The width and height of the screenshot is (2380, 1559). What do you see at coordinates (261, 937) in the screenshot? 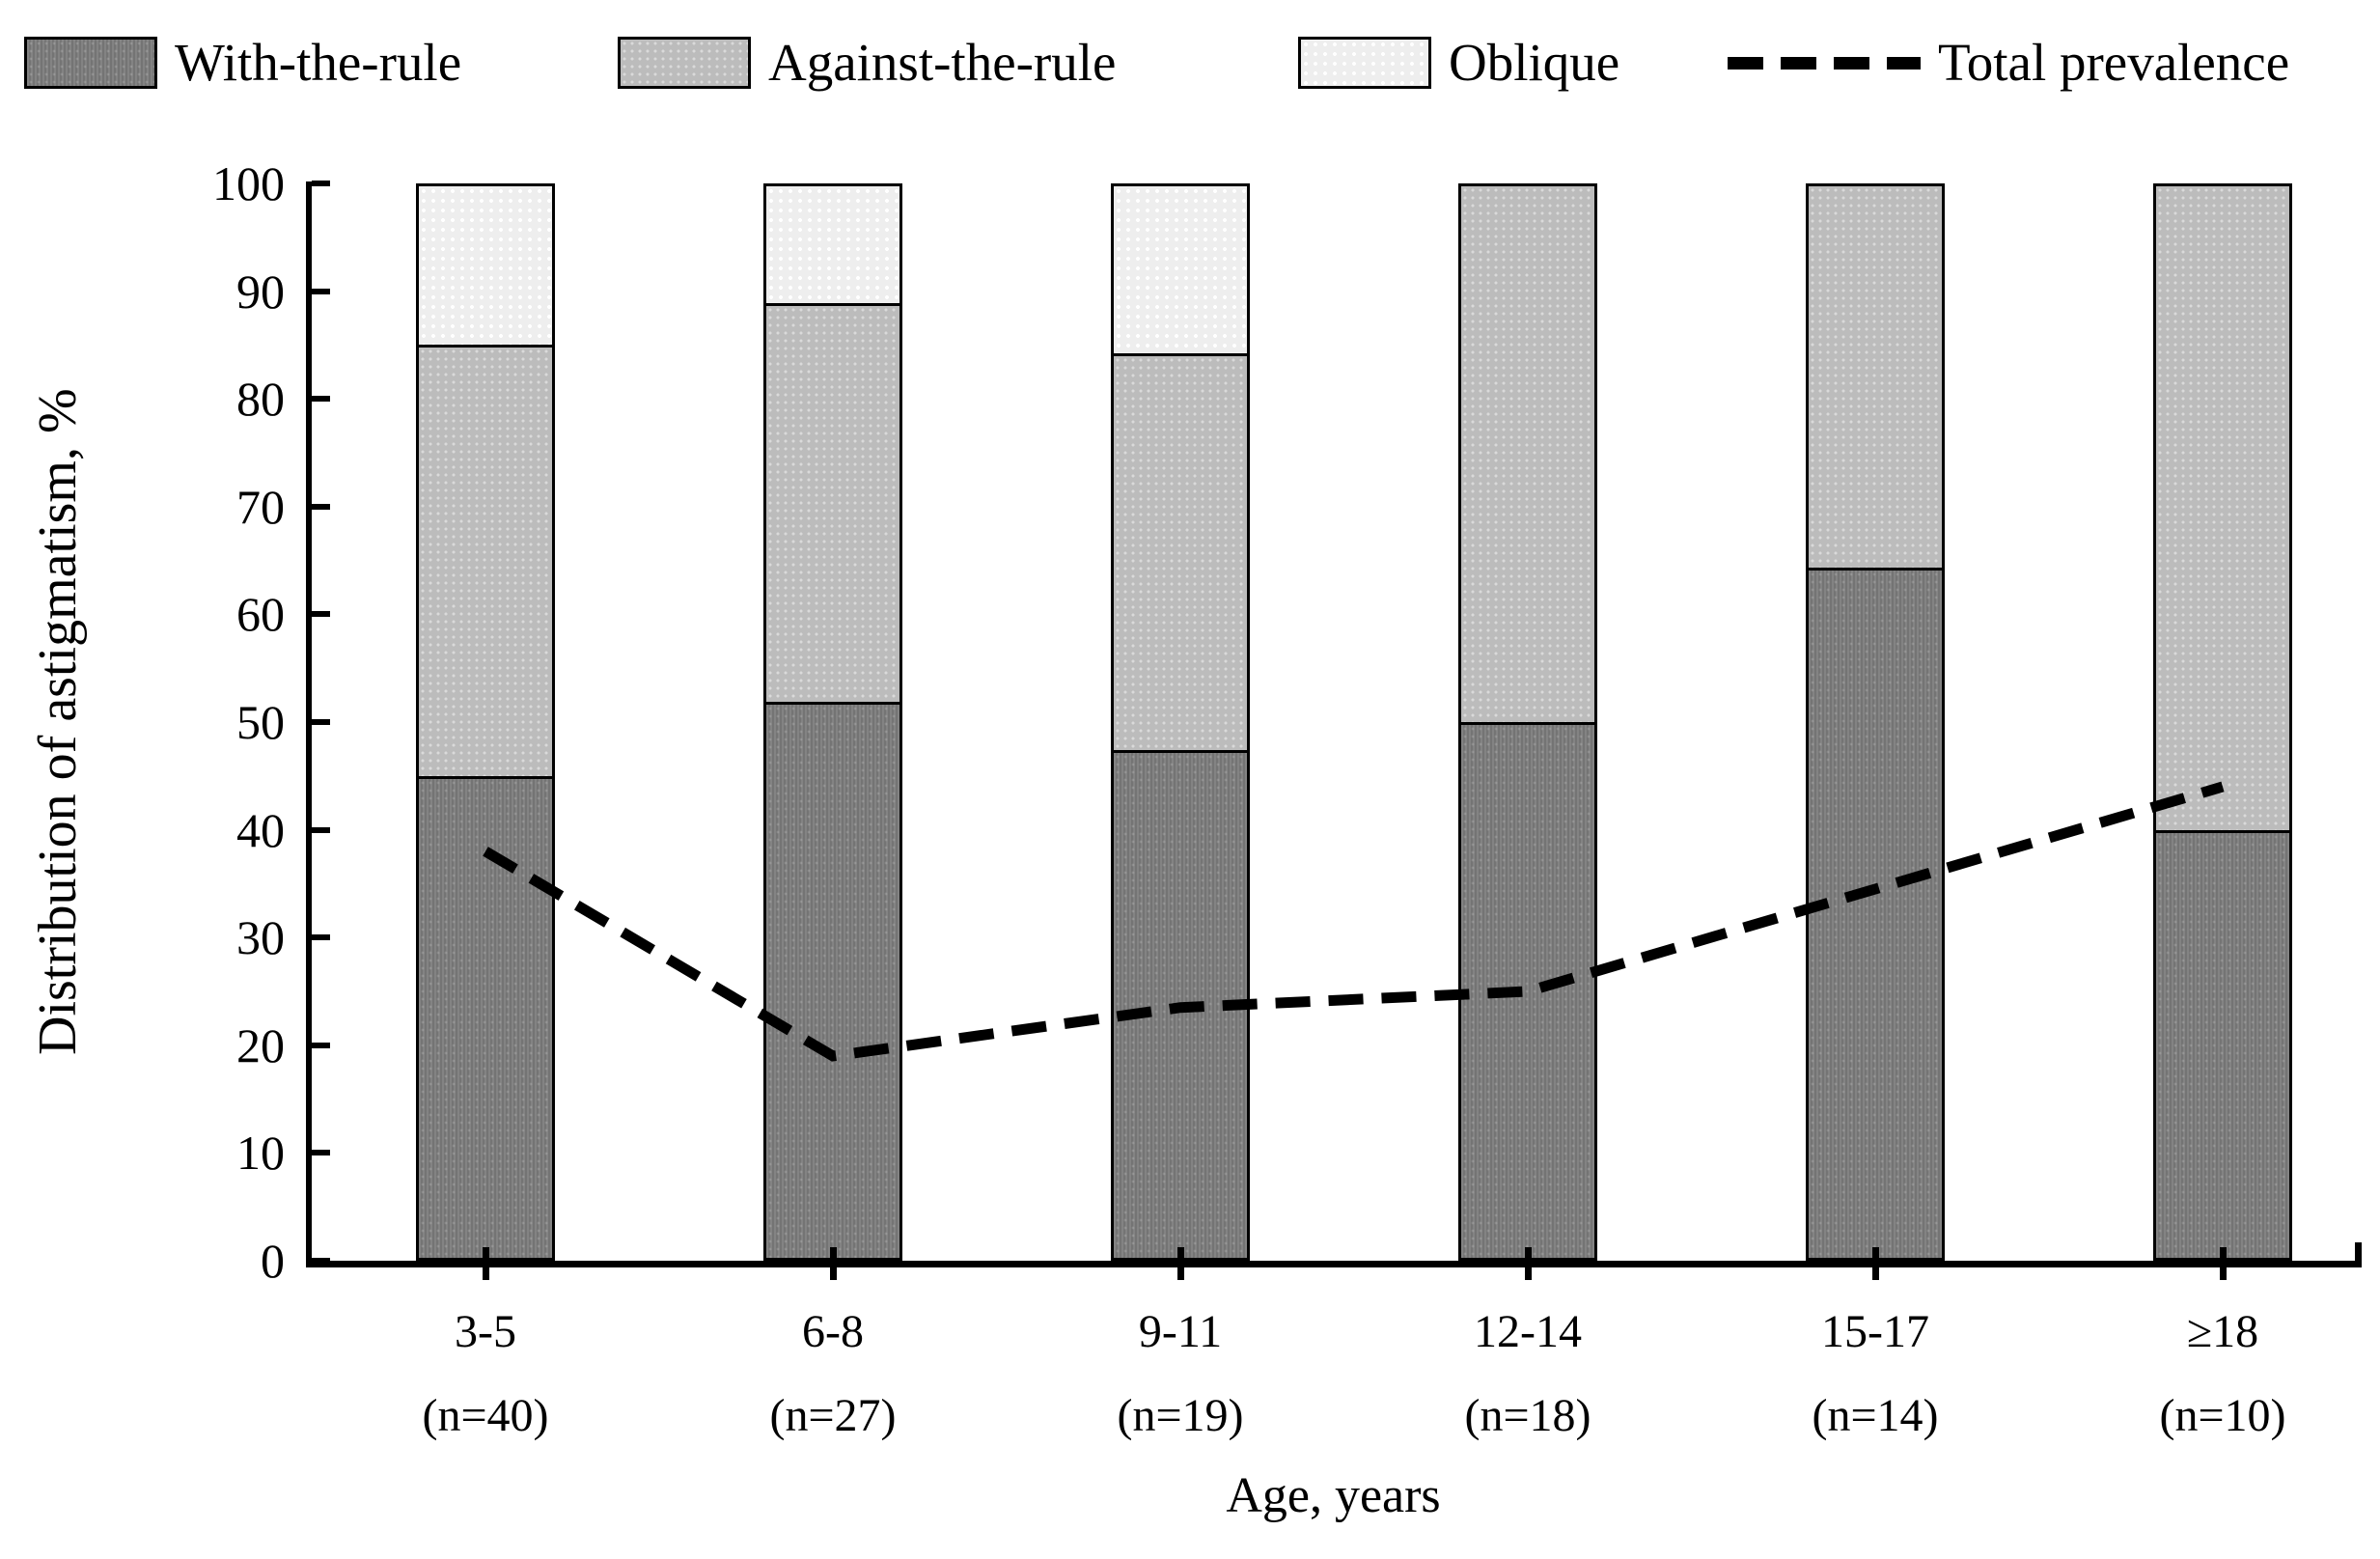
I see `y-tick-label: 30` at bounding box center [261, 937].